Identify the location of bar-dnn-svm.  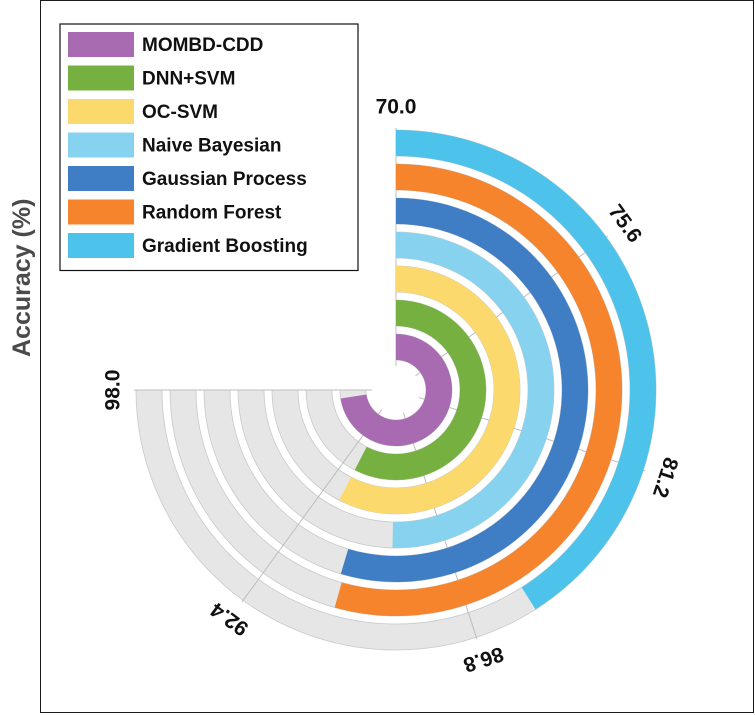
(420, 390).